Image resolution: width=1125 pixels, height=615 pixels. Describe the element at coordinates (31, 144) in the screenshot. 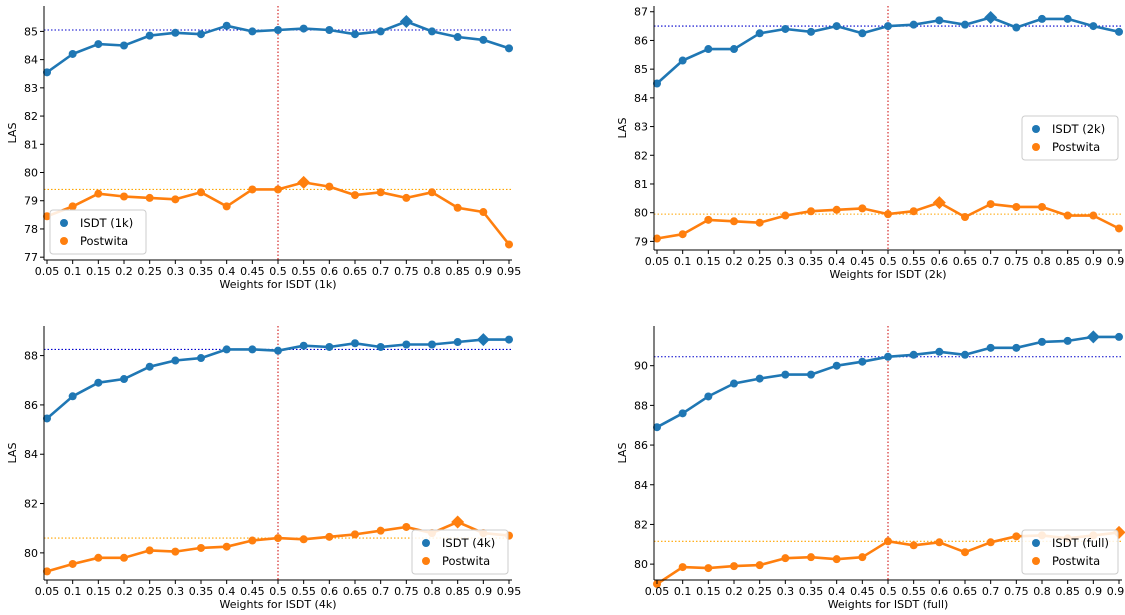

I see `y-tick-label: 81` at that location.